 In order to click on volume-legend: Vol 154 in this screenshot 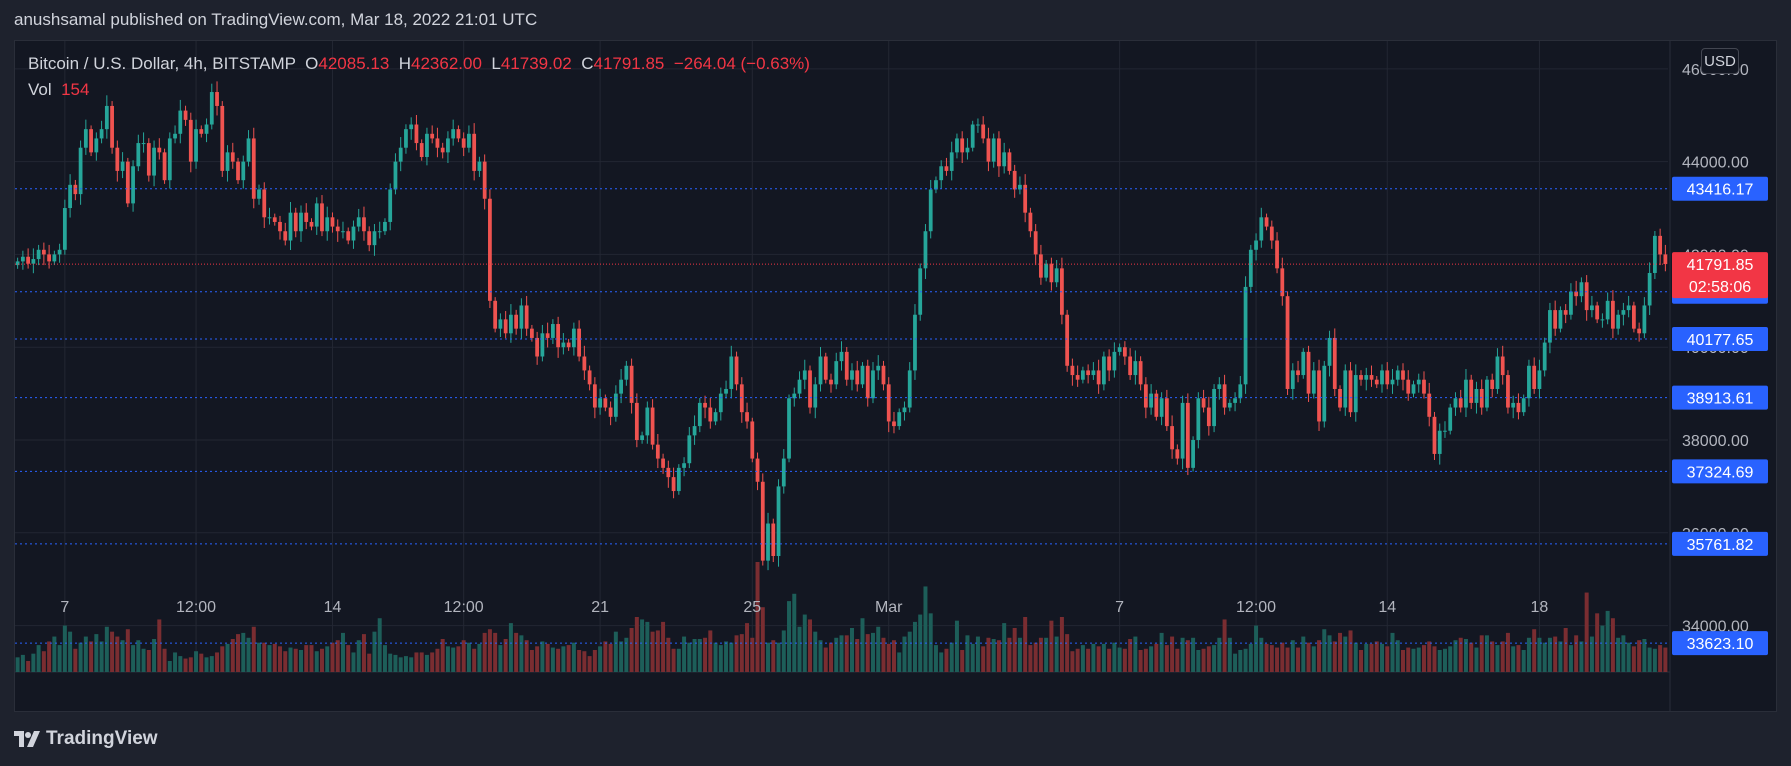, I will do `click(58, 90)`.